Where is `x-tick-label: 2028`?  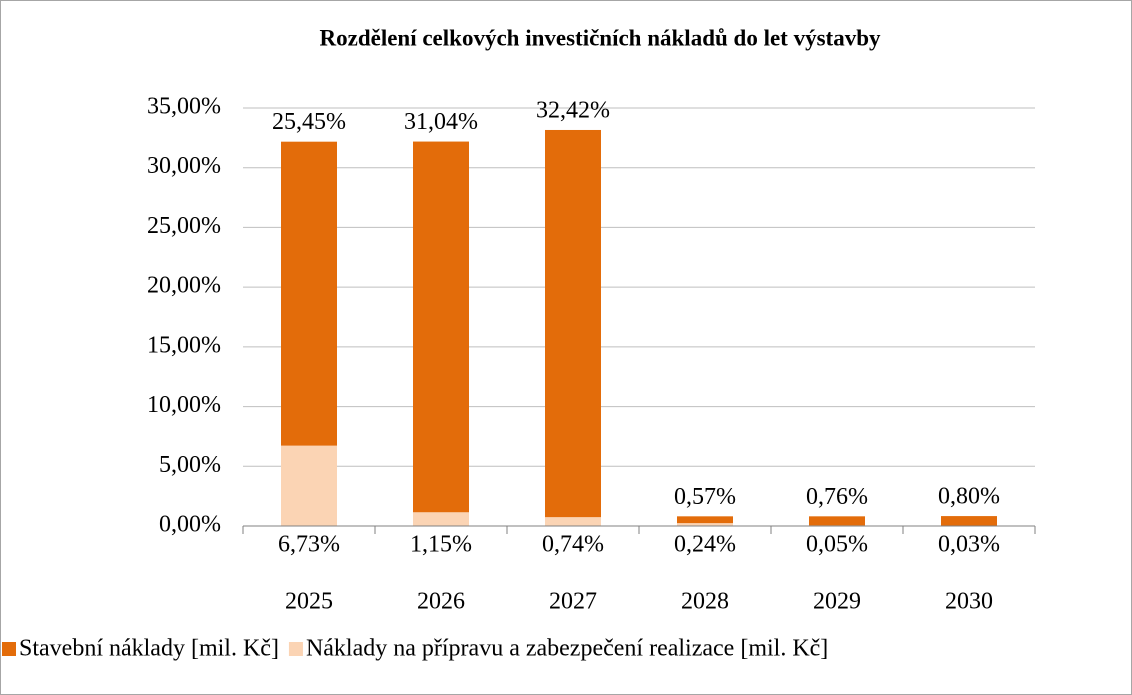
x-tick-label: 2028 is located at coordinates (705, 602).